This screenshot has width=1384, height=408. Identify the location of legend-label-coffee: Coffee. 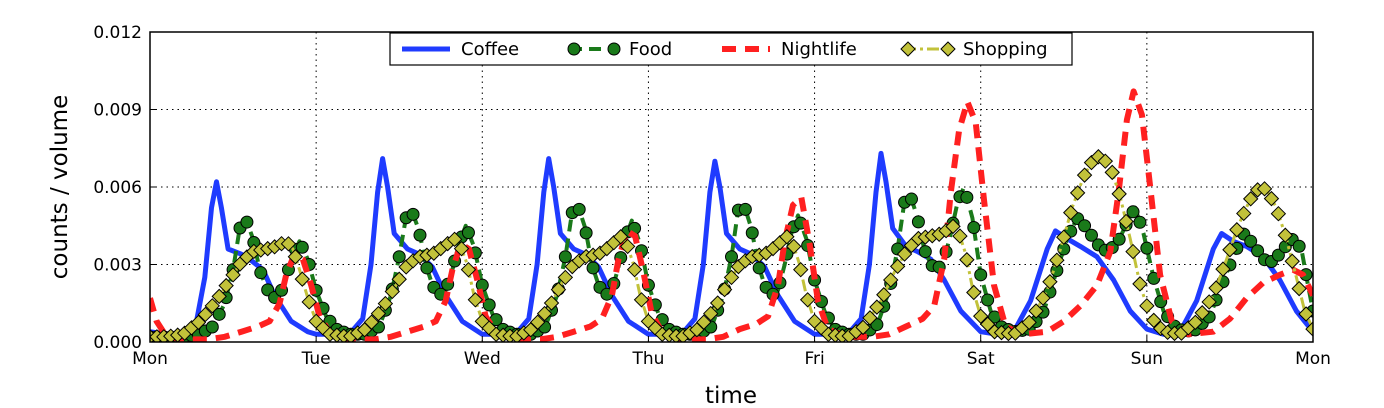
(490, 49).